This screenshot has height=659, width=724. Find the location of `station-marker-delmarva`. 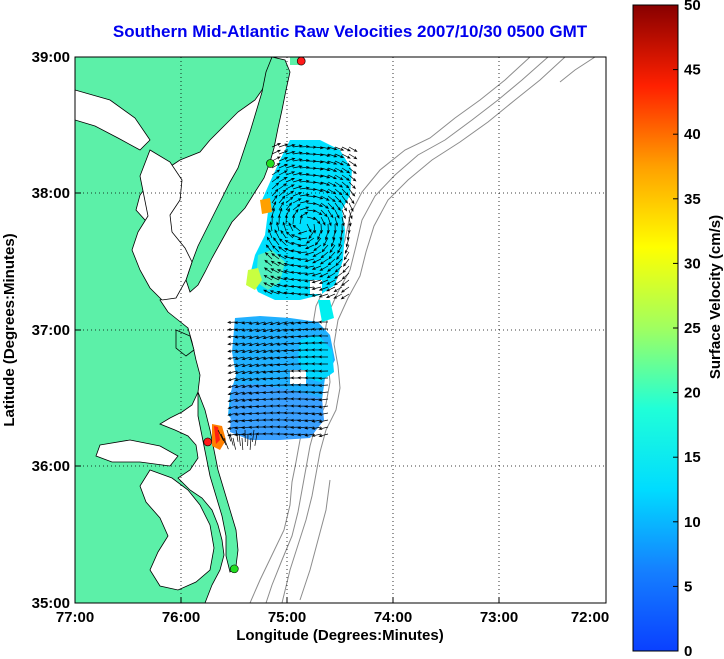

station-marker-delmarva is located at coordinates (270, 163).